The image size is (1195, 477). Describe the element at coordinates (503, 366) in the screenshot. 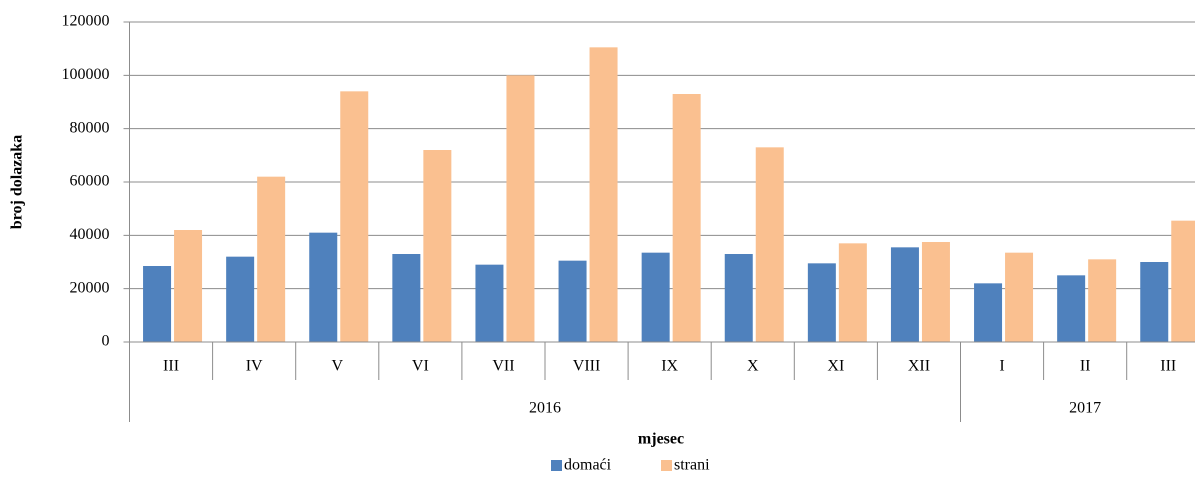

I see `x-tick-label: VII` at that location.